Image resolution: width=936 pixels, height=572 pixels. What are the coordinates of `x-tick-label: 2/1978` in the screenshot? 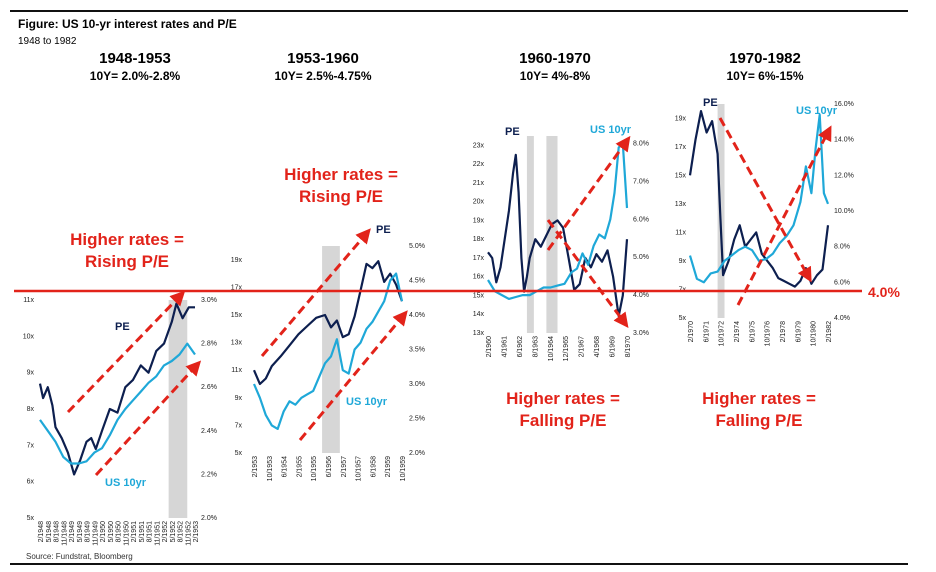 It's located at (783, 332).